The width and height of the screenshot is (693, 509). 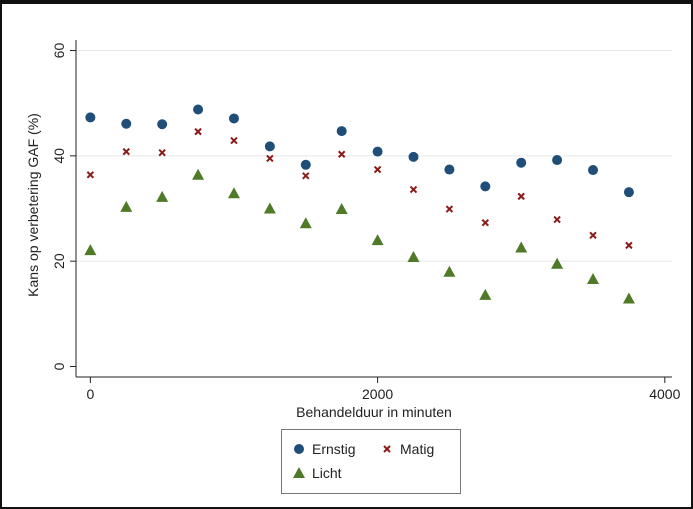 What do you see at coordinates (59, 156) in the screenshot?
I see `y-tick-label-40: 40` at bounding box center [59, 156].